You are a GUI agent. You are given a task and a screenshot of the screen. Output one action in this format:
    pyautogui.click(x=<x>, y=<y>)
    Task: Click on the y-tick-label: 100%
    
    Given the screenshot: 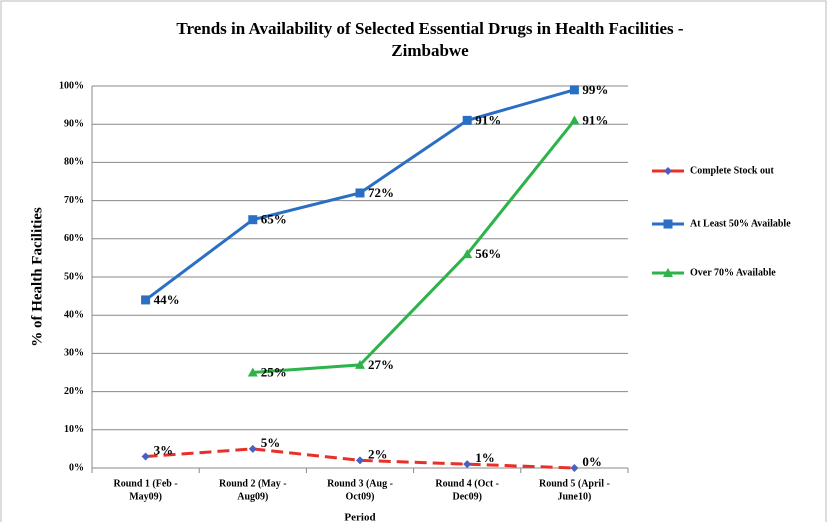 What is the action you would take?
    pyautogui.click(x=71, y=85)
    